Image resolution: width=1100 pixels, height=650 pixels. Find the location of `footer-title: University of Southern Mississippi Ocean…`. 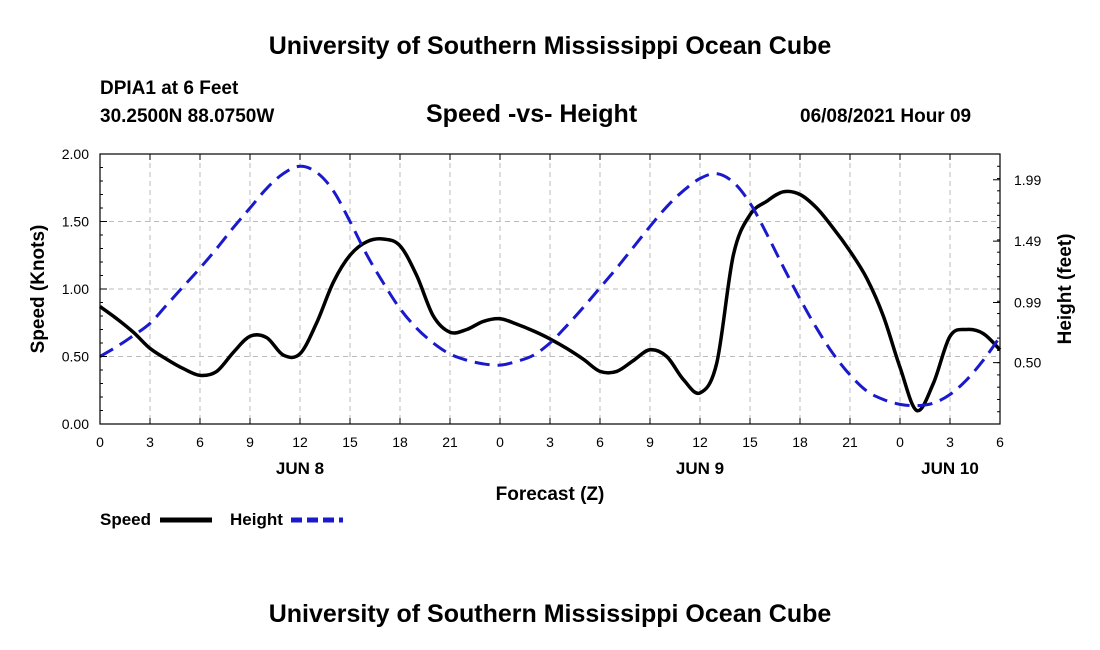

footer-title: University of Southern Mississippi Ocean… is located at coordinates (550, 614).